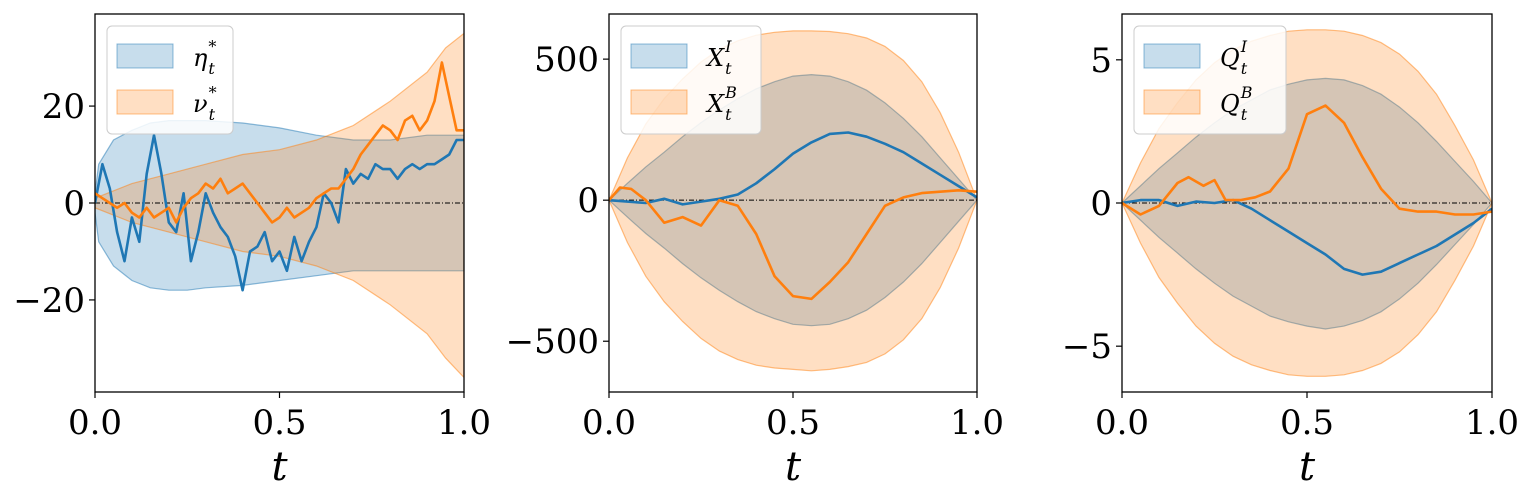  I want to click on y-tick-label: 5, so click(1101, 61).